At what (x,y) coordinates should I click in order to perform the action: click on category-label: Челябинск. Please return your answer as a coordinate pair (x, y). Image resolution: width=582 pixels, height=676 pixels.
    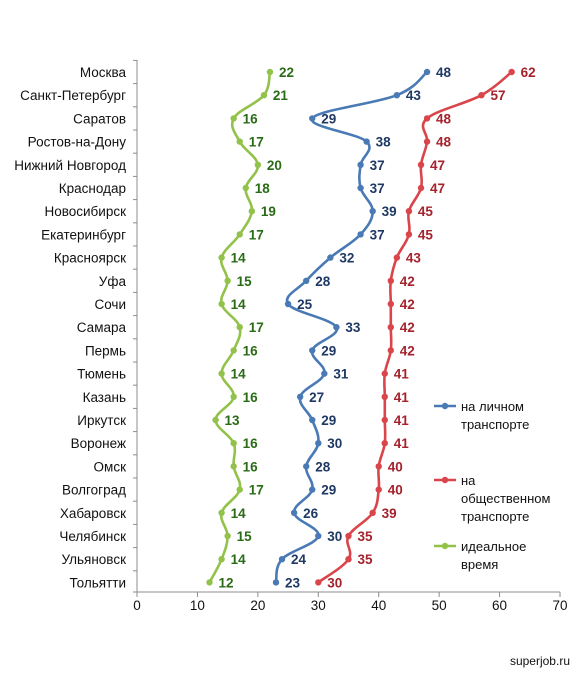
    Looking at the image, I should click on (92, 536).